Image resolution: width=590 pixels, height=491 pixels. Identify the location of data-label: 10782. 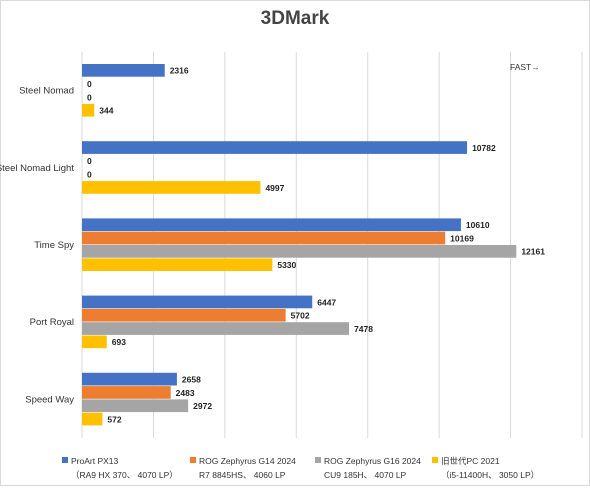
(484, 148).